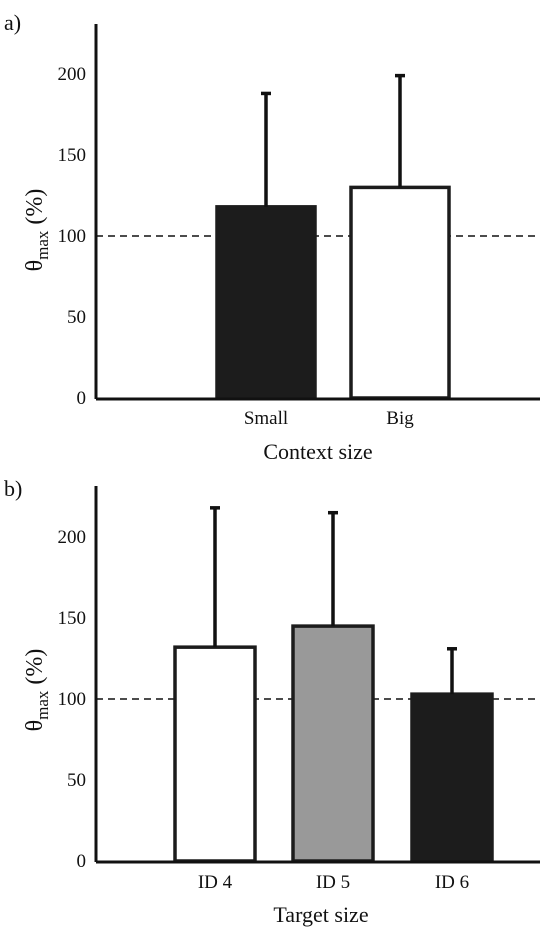 This screenshot has width=550, height=934. Describe the element at coordinates (72, 699) in the screenshot. I see `panel-b-y-tick-label: 100` at that location.